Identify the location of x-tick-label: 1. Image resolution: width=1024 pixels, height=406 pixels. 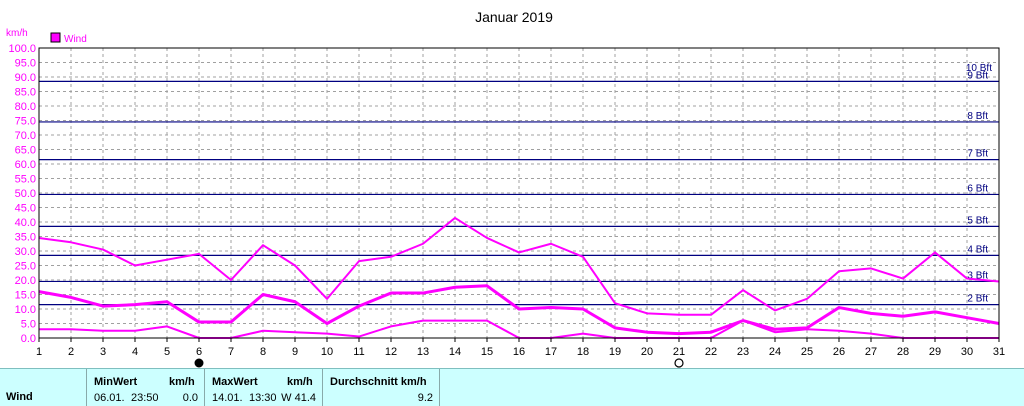
(39, 352).